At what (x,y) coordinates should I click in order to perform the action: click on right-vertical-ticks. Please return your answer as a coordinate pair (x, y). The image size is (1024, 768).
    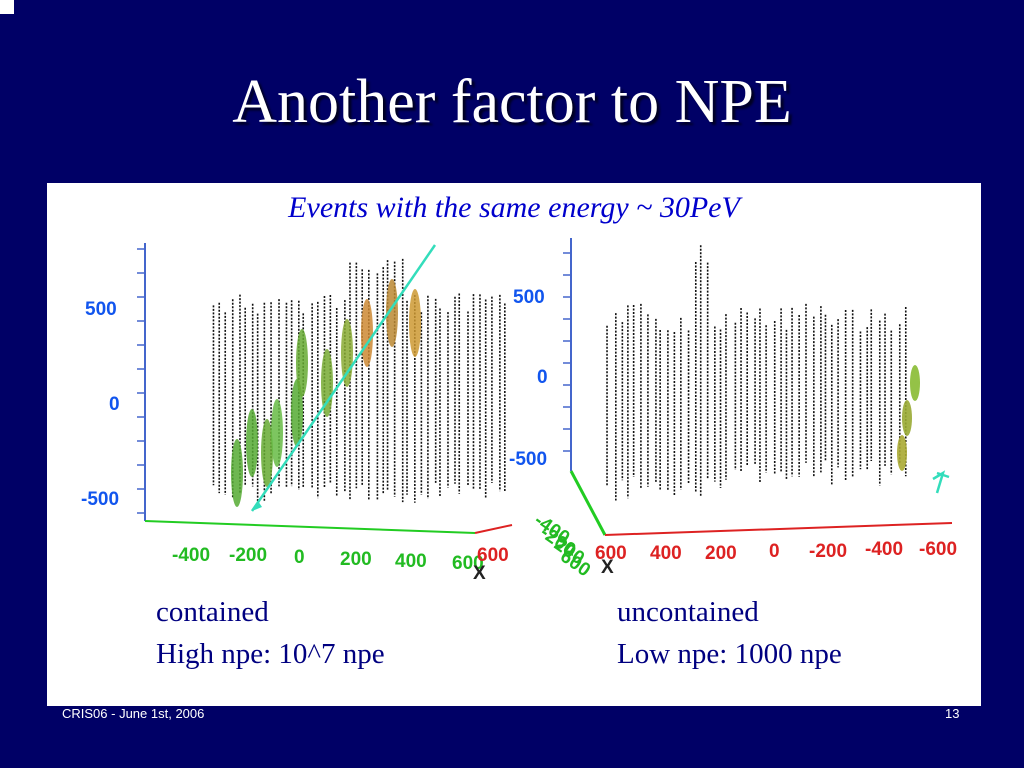
    Looking at the image, I should click on (567, 352).